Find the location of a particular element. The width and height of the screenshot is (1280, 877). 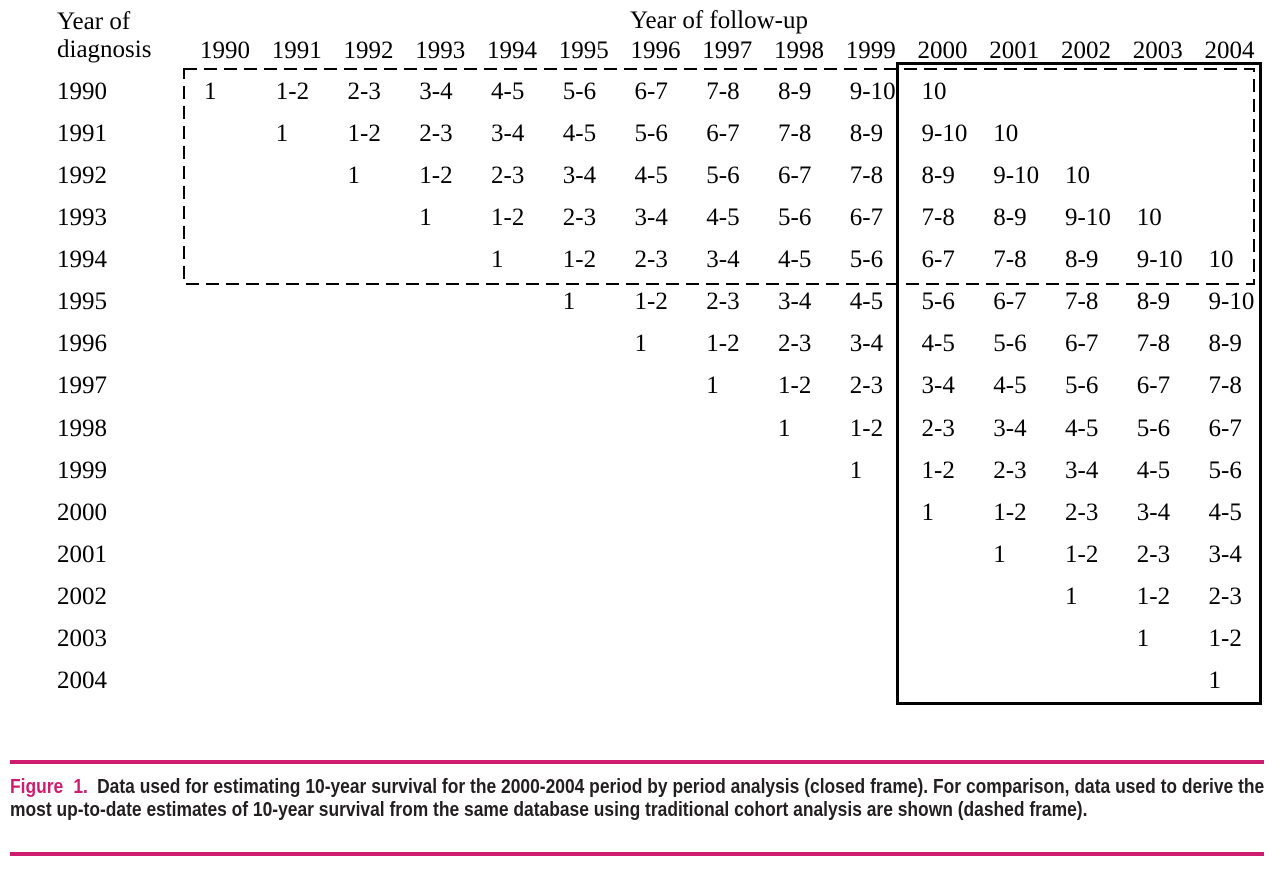

cell-1993-1997: 4-5 is located at coordinates (723, 218).